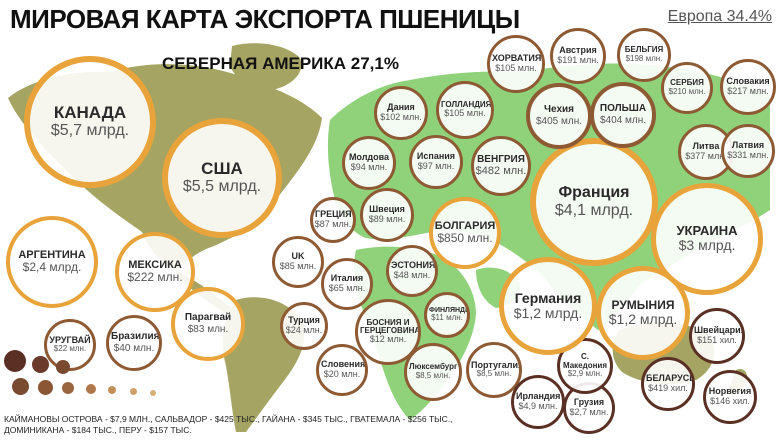 This screenshot has height=440, width=780. Describe the element at coordinates (706, 146) in the screenshot. I see `country-name: Литва` at that location.